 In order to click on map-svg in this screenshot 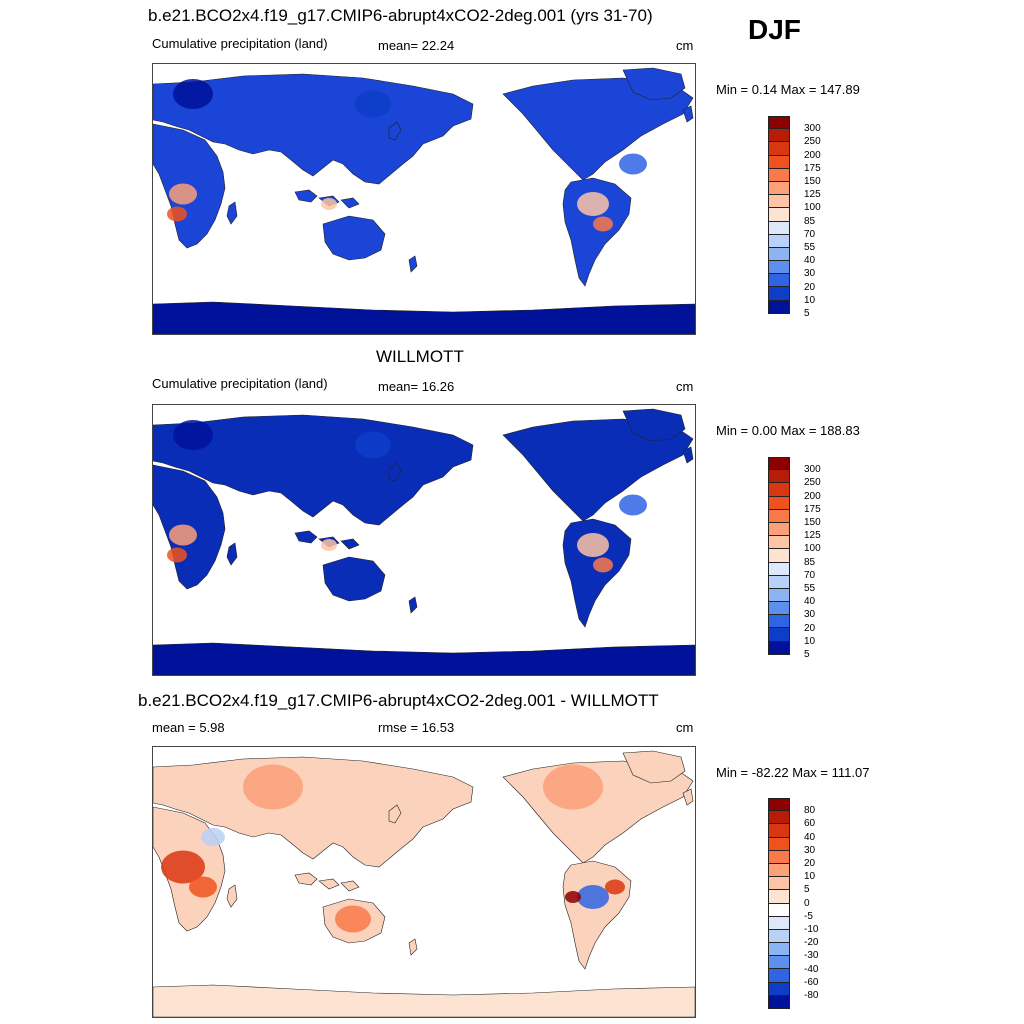, I will do `click(424, 883)`.